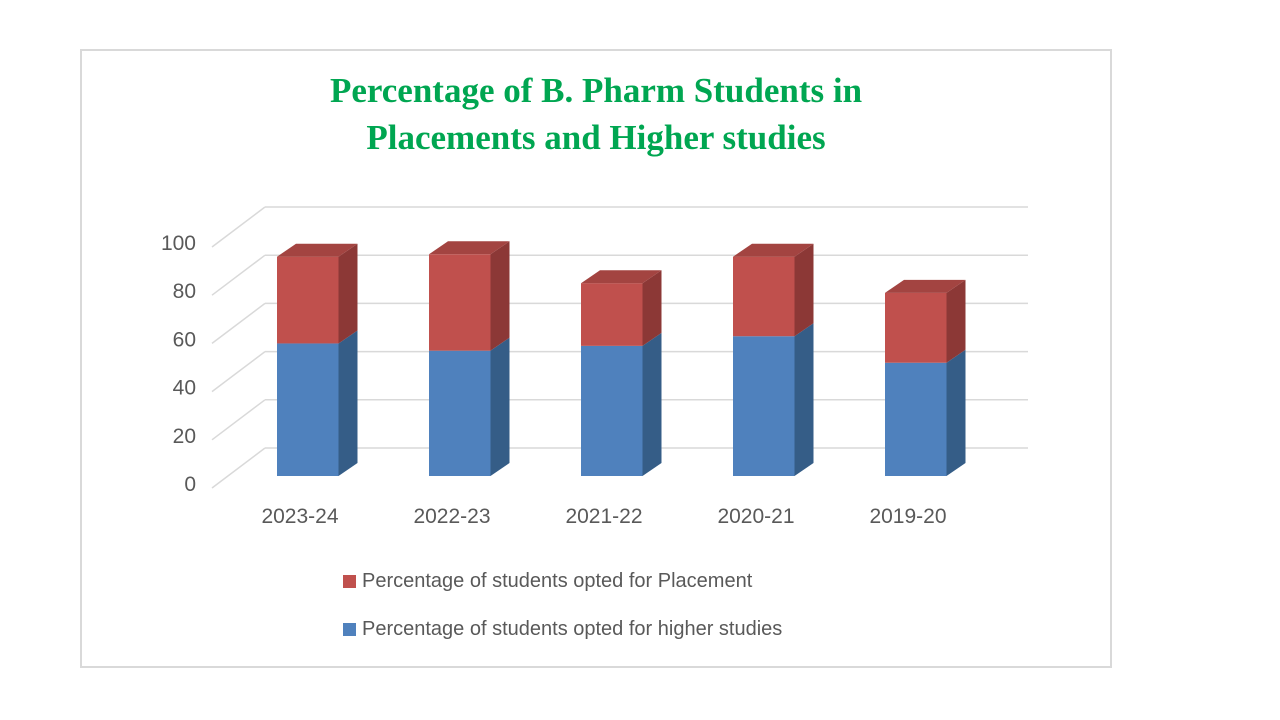 The width and height of the screenshot is (1280, 720). What do you see at coordinates (349, 629) in the screenshot?
I see `legend-swatch-higher-studies-icon` at bounding box center [349, 629].